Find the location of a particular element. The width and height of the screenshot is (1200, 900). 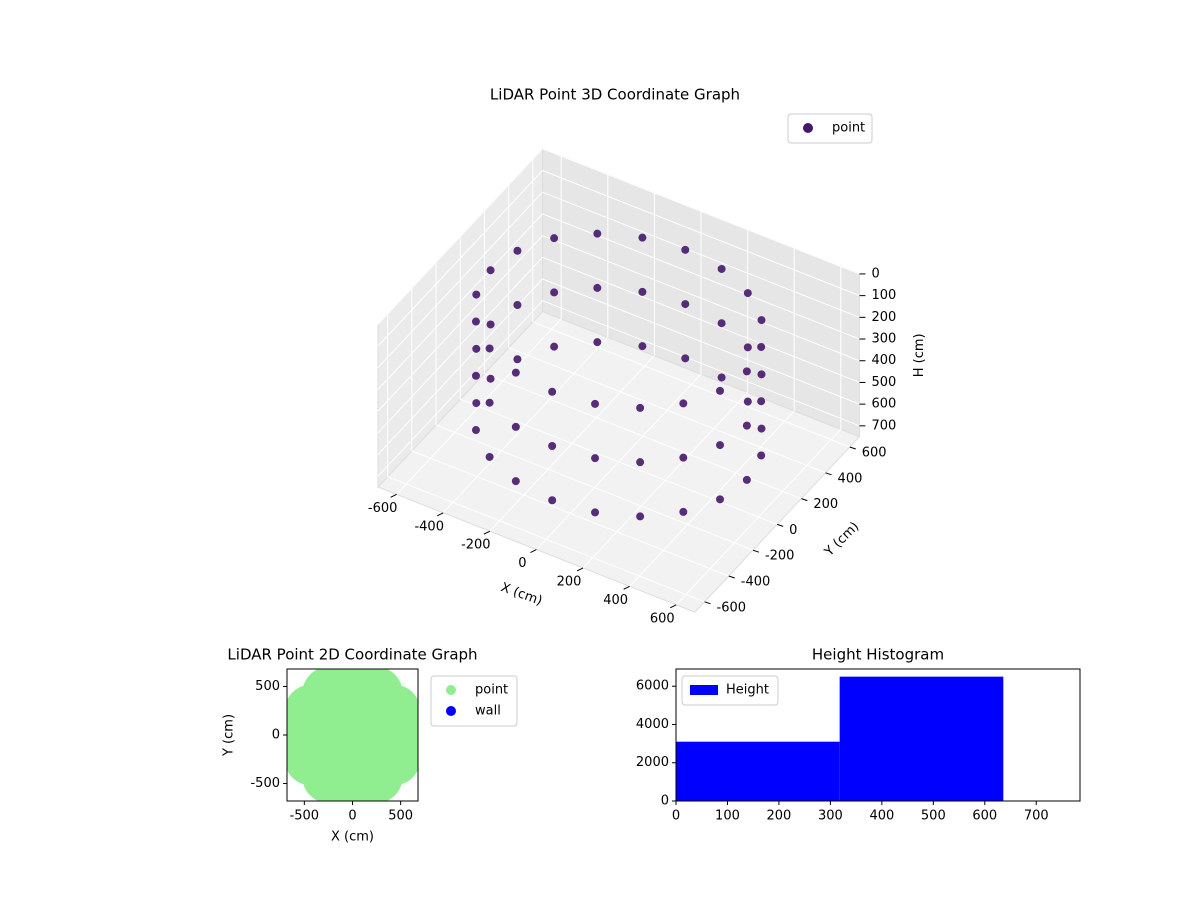

z-axis-label: H (cm) is located at coordinates (919, 355).